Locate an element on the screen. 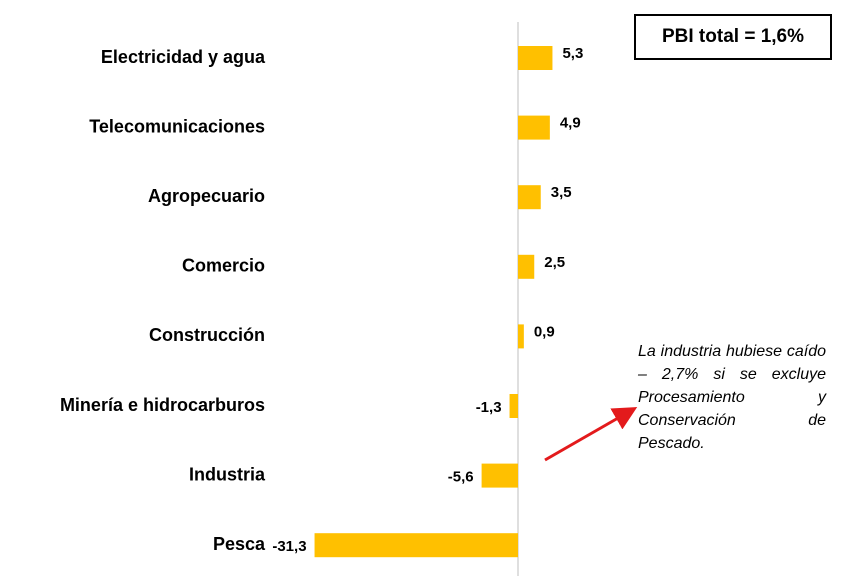  category-label: Comercio is located at coordinates (223, 266).